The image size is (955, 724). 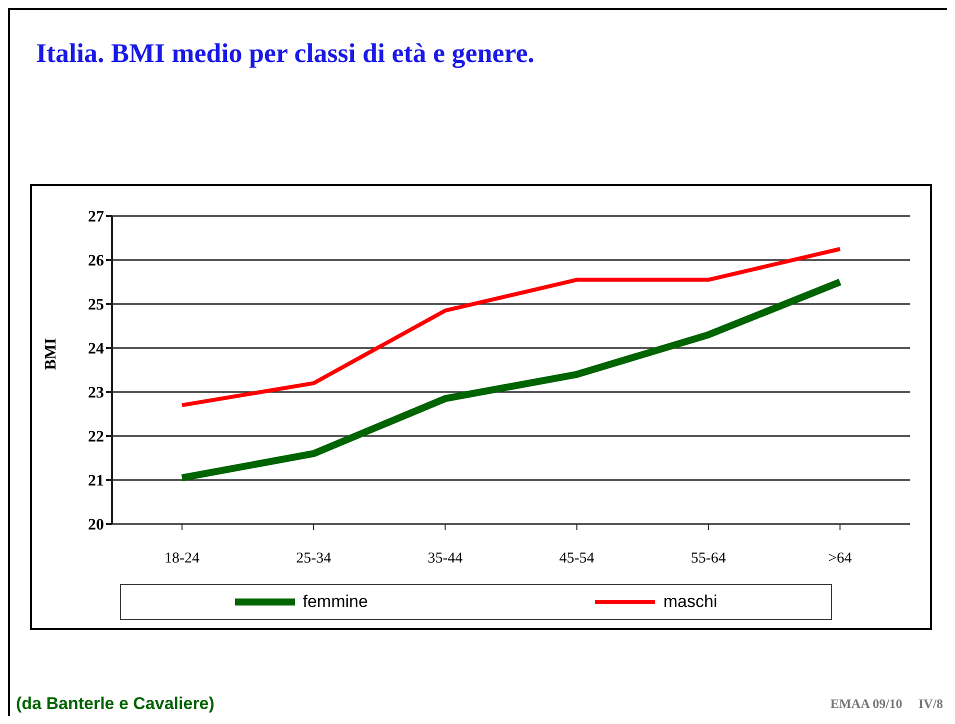 I want to click on y-tick-label: 26, so click(x=96, y=261).